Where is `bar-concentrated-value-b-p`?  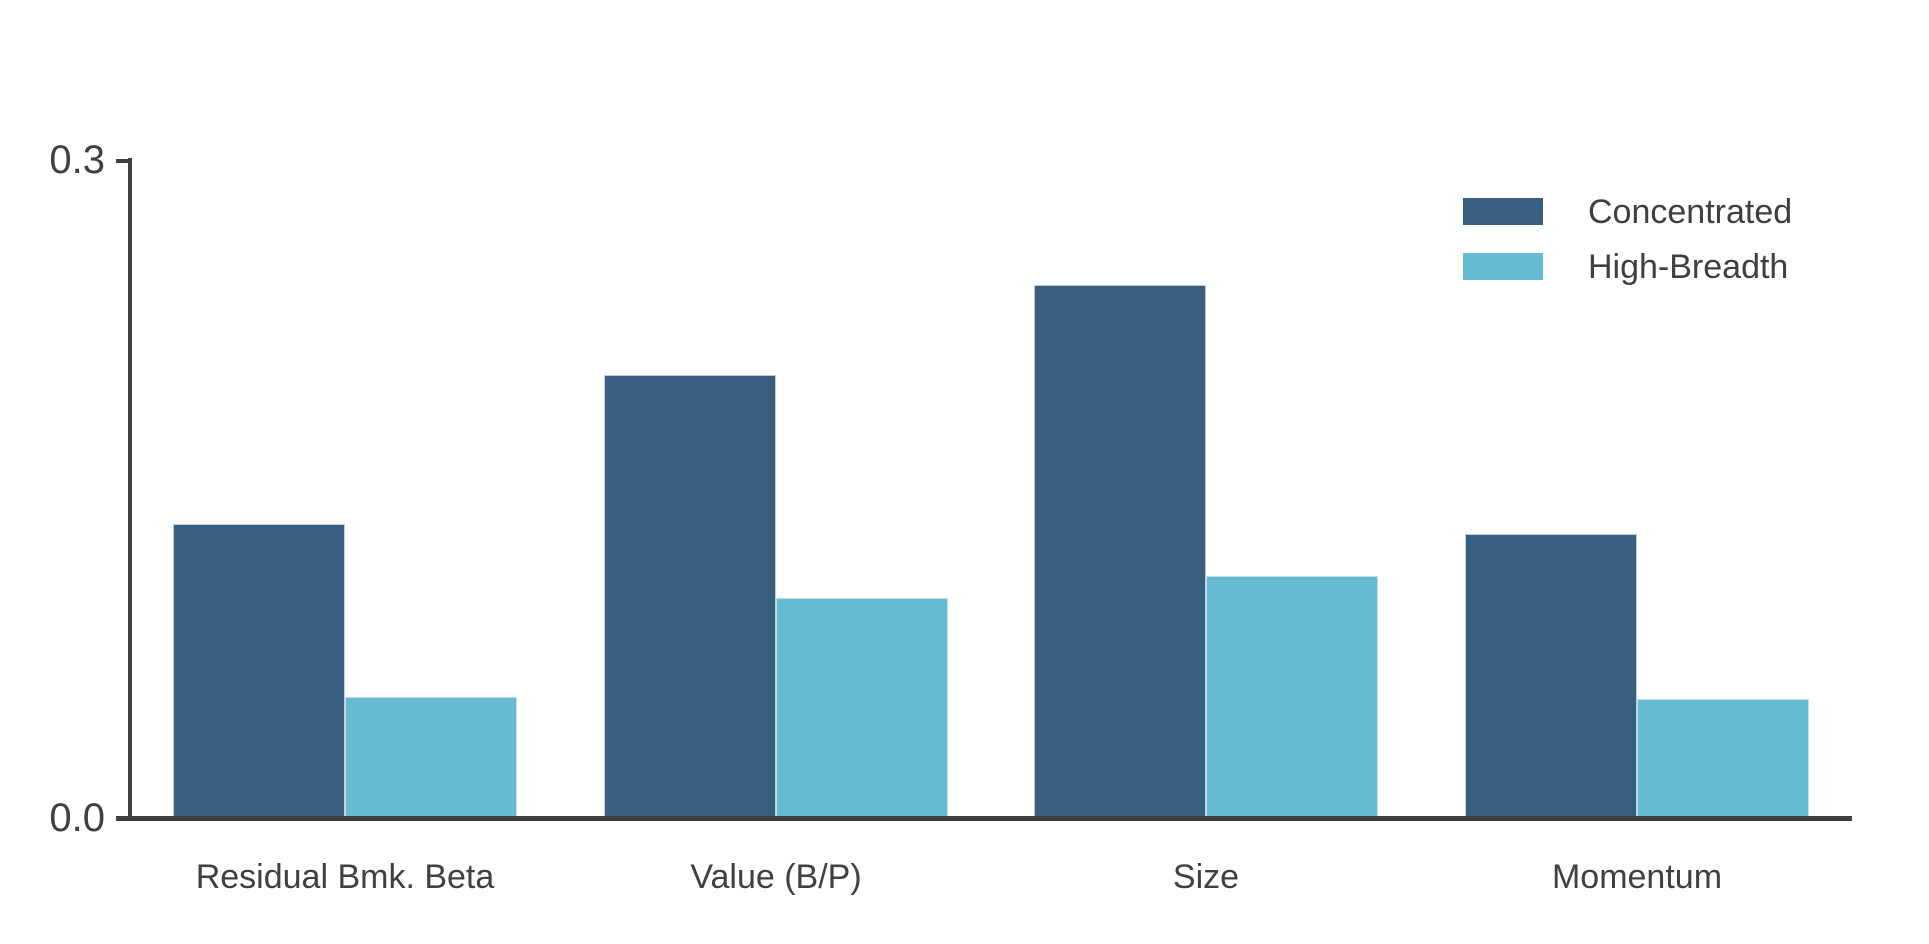 bar-concentrated-value-b-p is located at coordinates (690, 596).